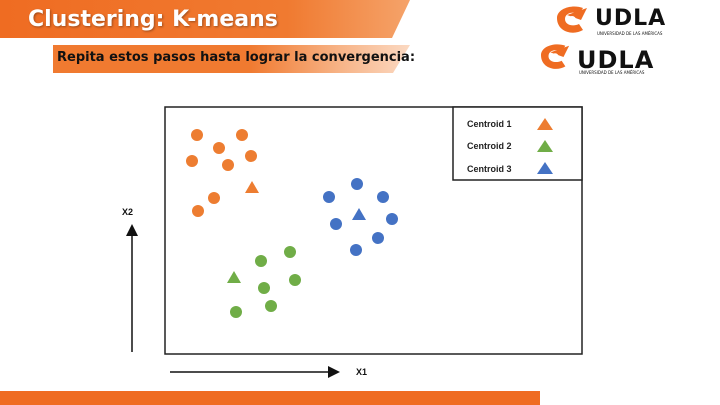 The width and height of the screenshot is (720, 405). What do you see at coordinates (270, 398) in the screenshot?
I see `footer-bar` at bounding box center [270, 398].